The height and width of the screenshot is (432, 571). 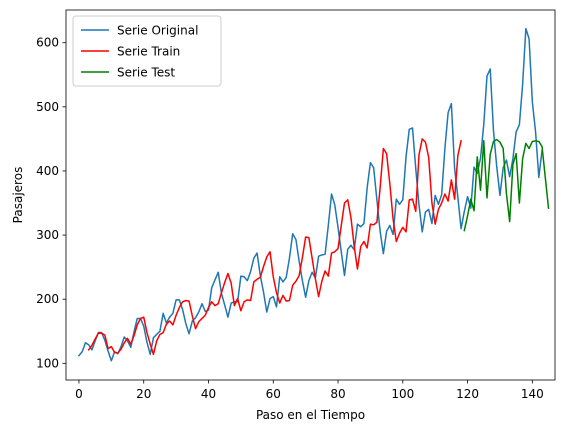 I want to click on x-axis-title: Paso en el Tiempo, so click(x=310, y=415).